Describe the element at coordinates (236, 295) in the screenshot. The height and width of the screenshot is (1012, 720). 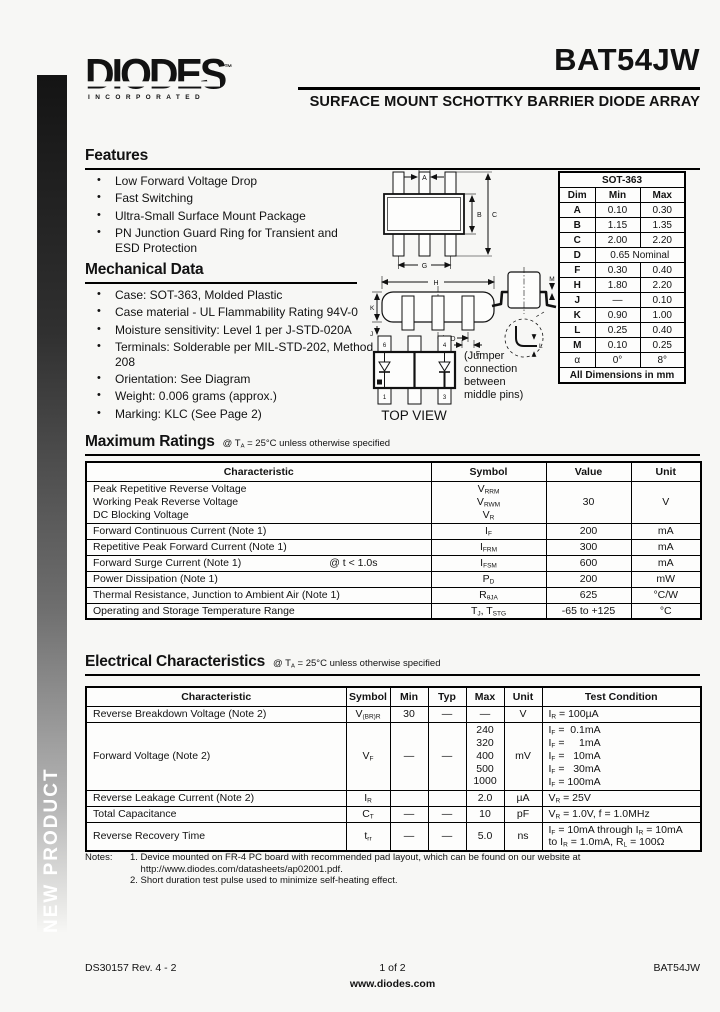
I see `list-item: • Case: SOT-363, Molded Plastic` at that location.